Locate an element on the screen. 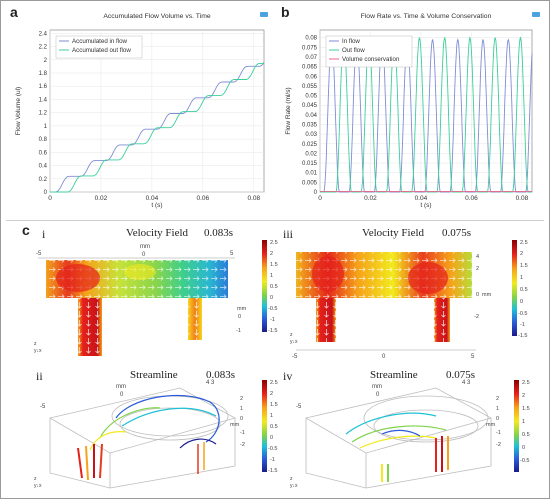 The height and width of the screenshot is (499, 550). y-tick-label: 0.025 is located at coordinates (310, 145).